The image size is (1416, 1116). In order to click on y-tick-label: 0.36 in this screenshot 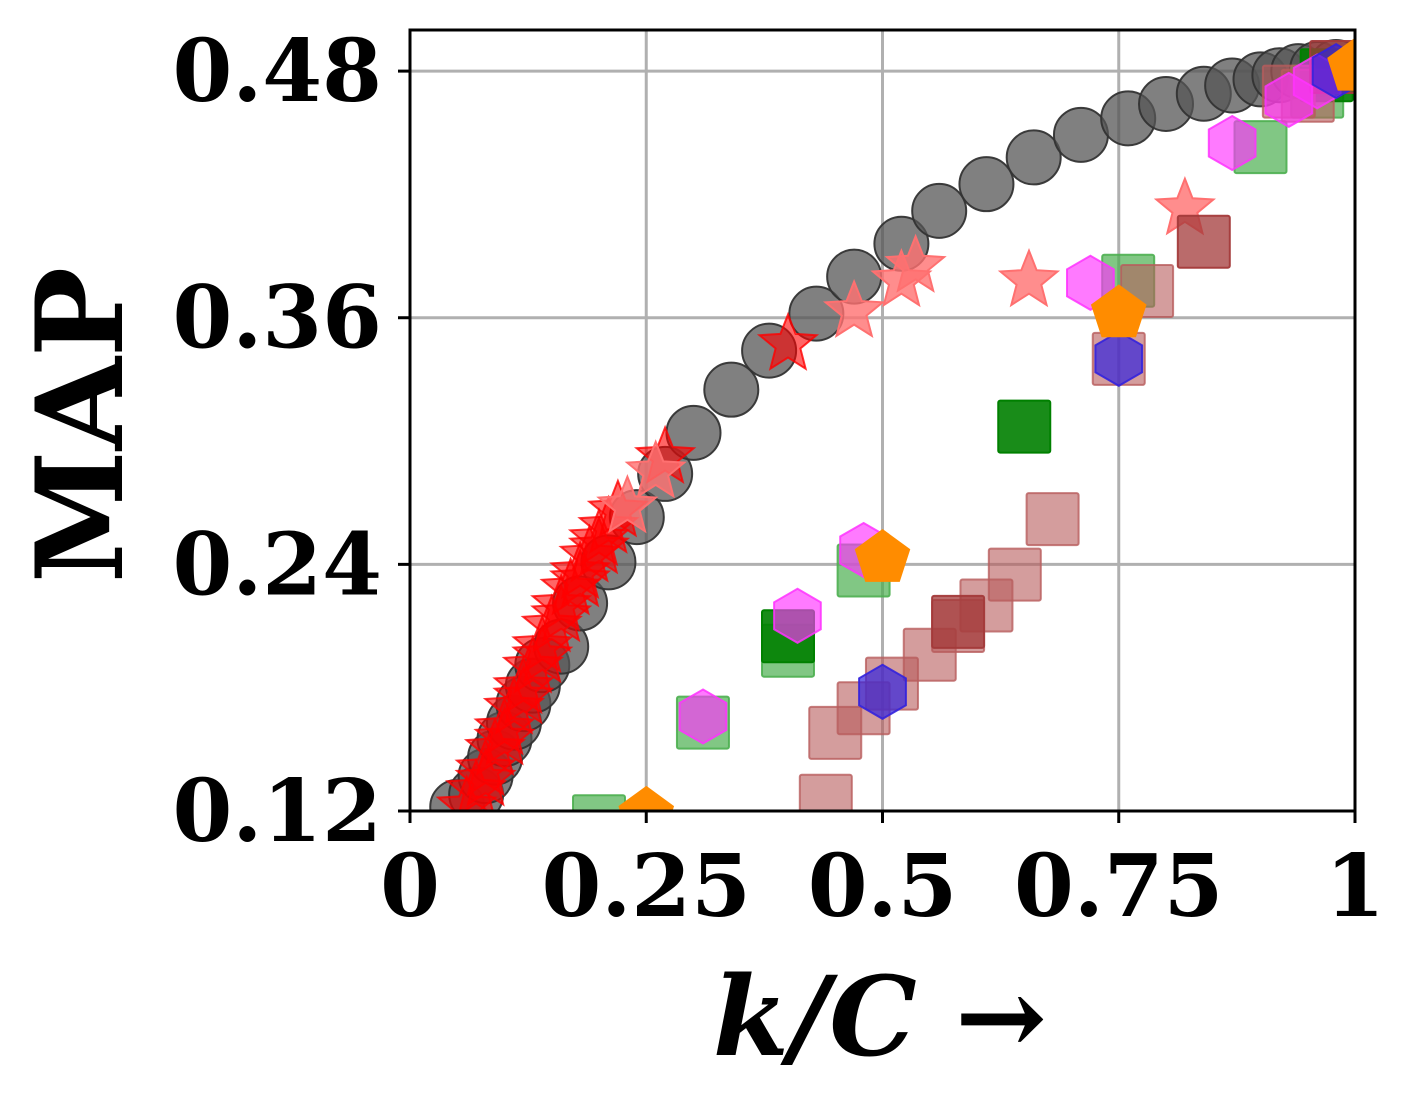, I will do `click(277, 318)`.